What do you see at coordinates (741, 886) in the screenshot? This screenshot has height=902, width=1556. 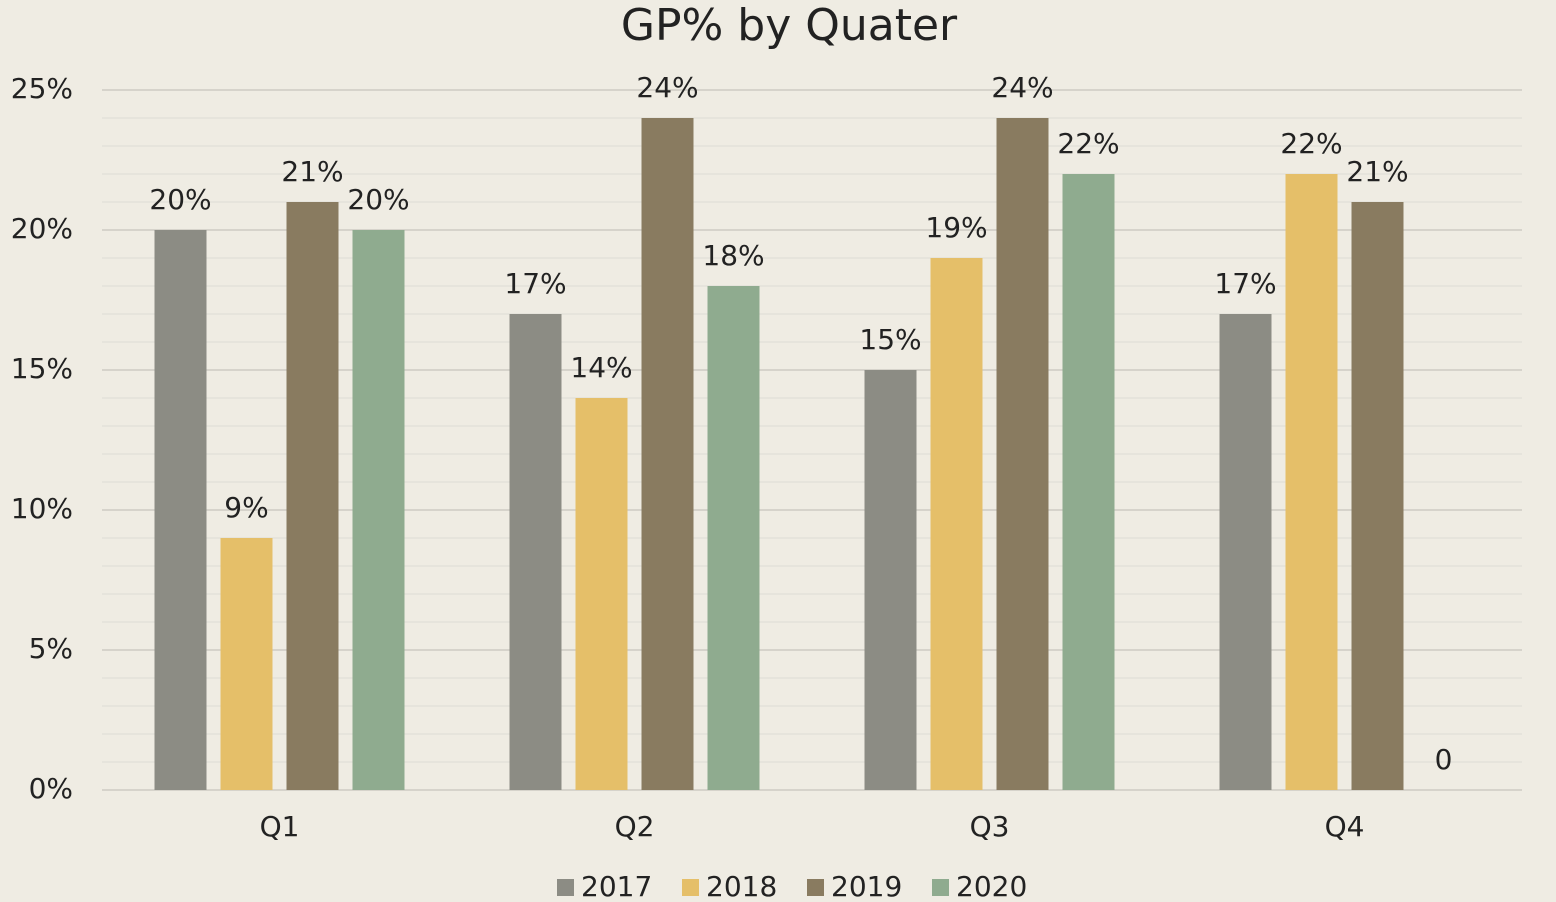 I see `legend-label: 2018` at bounding box center [741, 886].